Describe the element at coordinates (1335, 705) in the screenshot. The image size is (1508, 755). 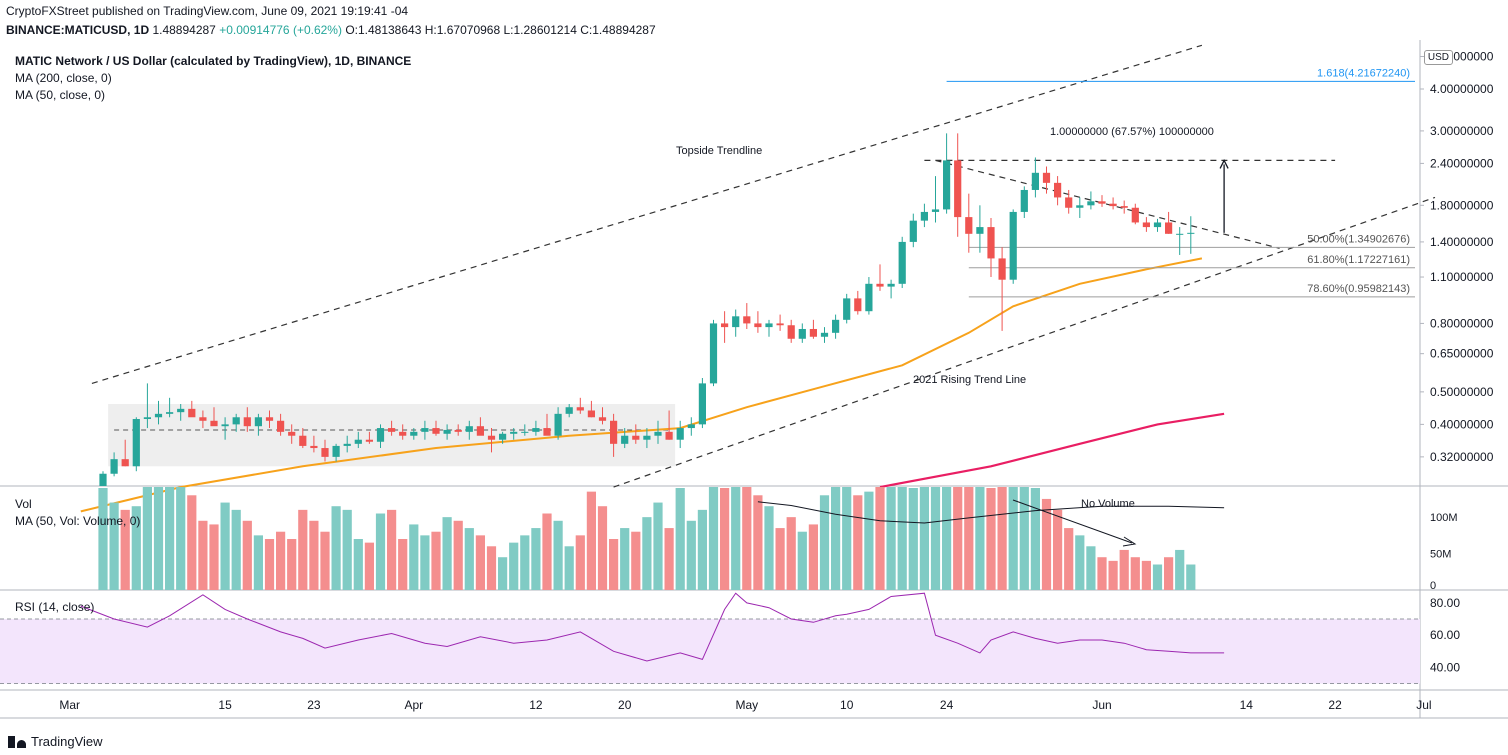
I see `time-tick-label: 22` at that location.